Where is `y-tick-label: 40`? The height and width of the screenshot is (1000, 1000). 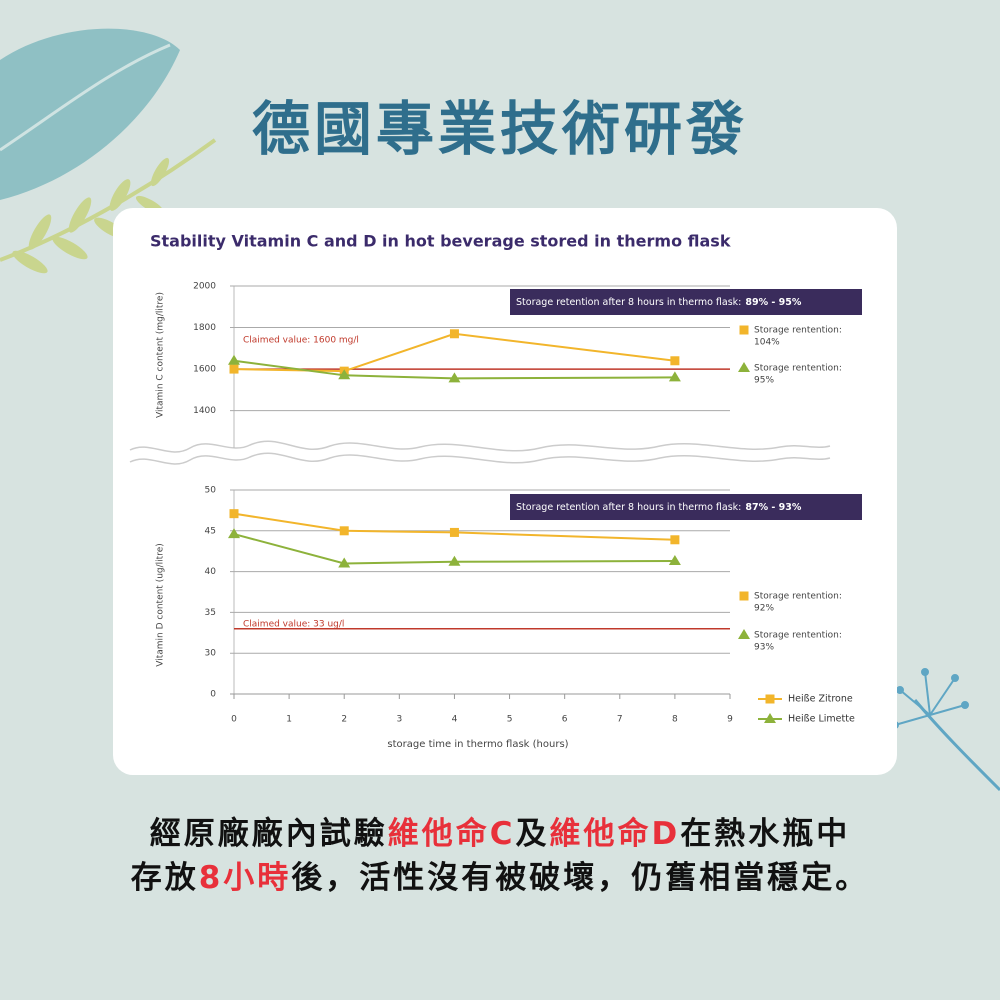 y-tick-label: 40 is located at coordinates (211, 572).